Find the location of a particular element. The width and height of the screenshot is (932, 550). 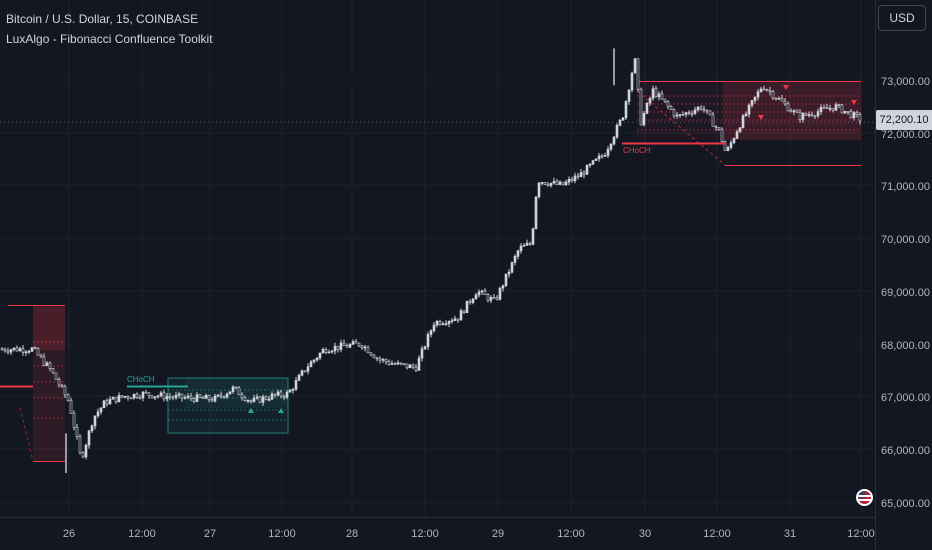

time-tick: 26 is located at coordinates (69, 534).